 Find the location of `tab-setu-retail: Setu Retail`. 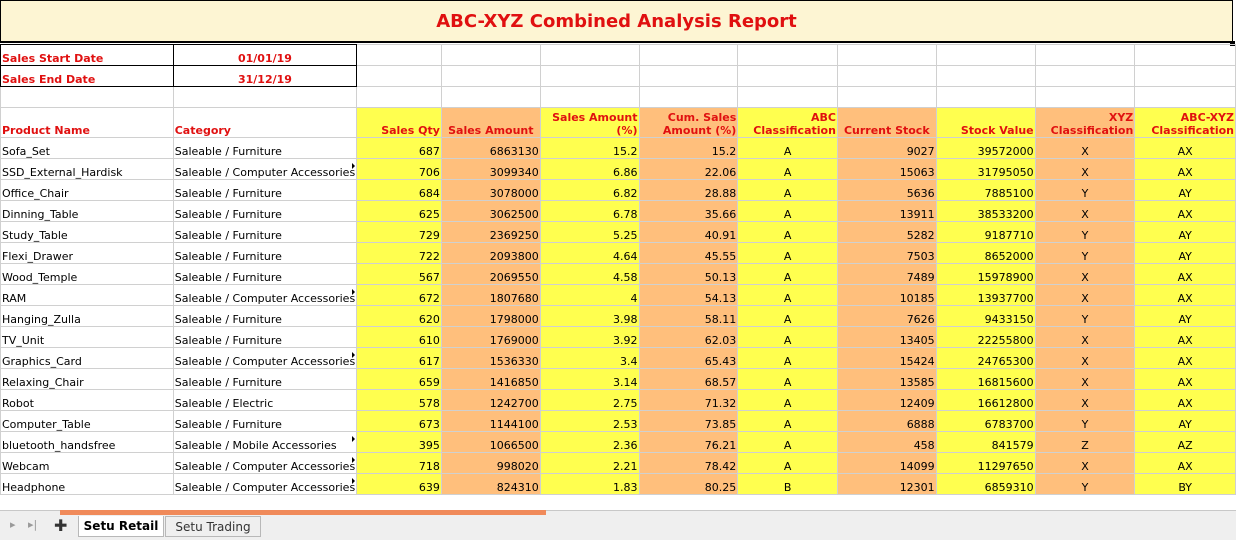

tab-setu-retail: Setu Retail is located at coordinates (121, 526).